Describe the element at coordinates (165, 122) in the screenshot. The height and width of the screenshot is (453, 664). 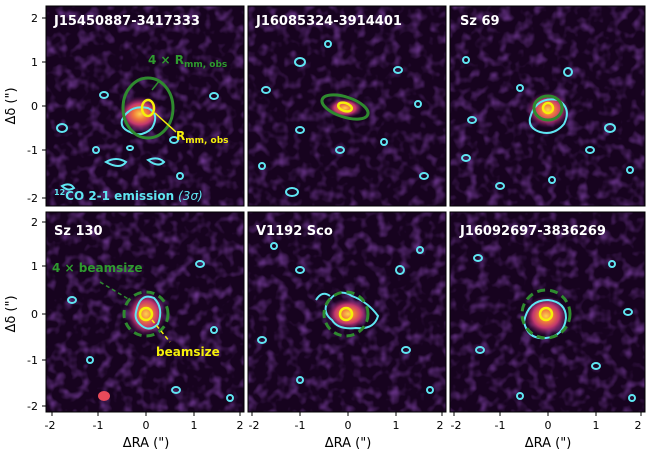
I see `rmm-pointer` at that location.